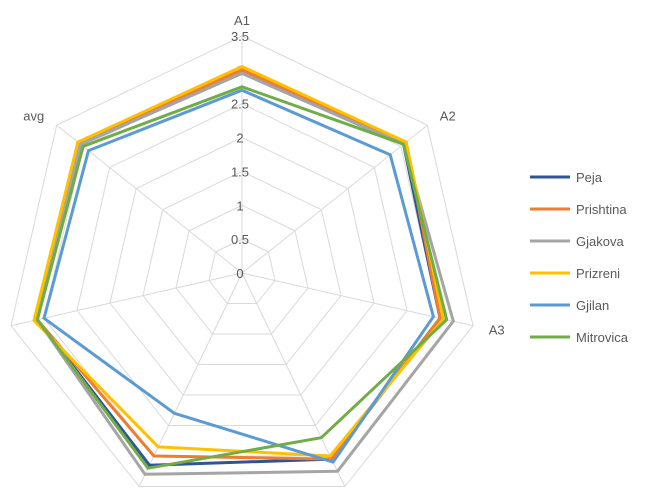 This screenshot has width=647, height=495. I want to click on tick-label-4: 2, so click(239, 138).